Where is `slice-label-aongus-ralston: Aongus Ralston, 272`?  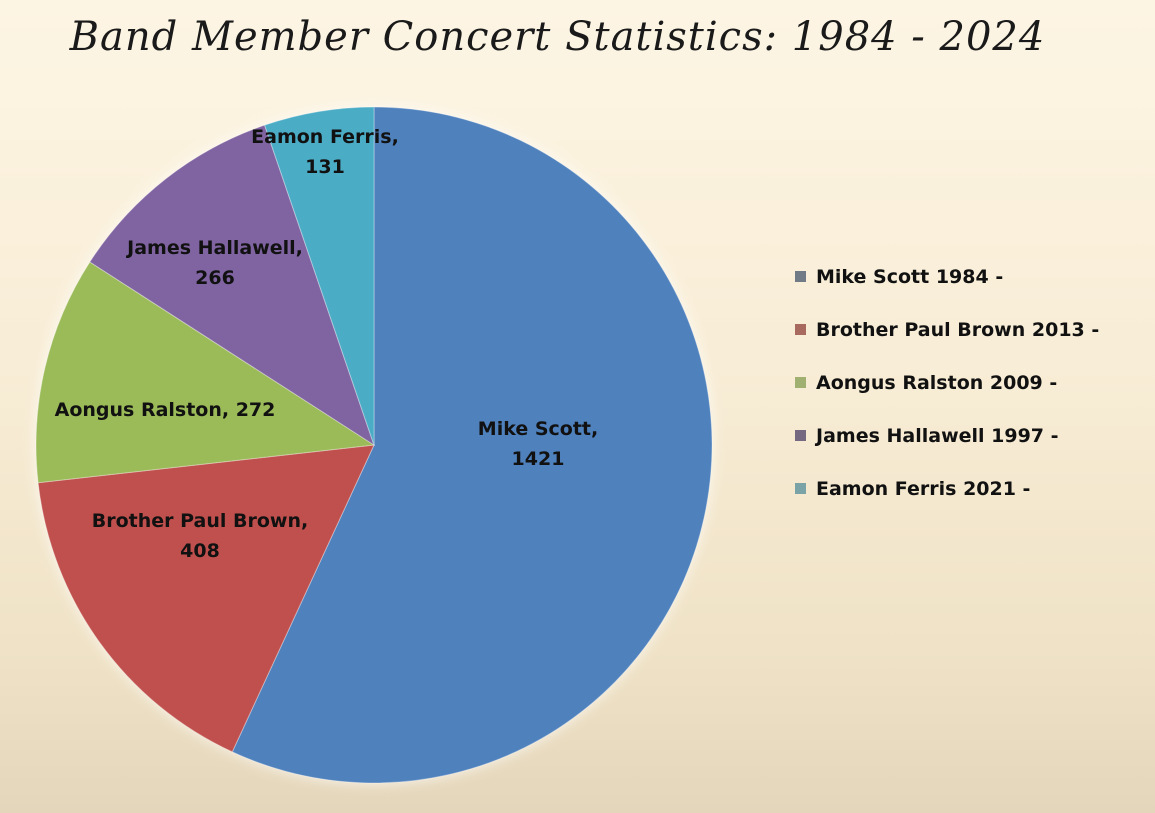 slice-label-aongus-ralston: Aongus Ralston, 272 is located at coordinates (165, 410).